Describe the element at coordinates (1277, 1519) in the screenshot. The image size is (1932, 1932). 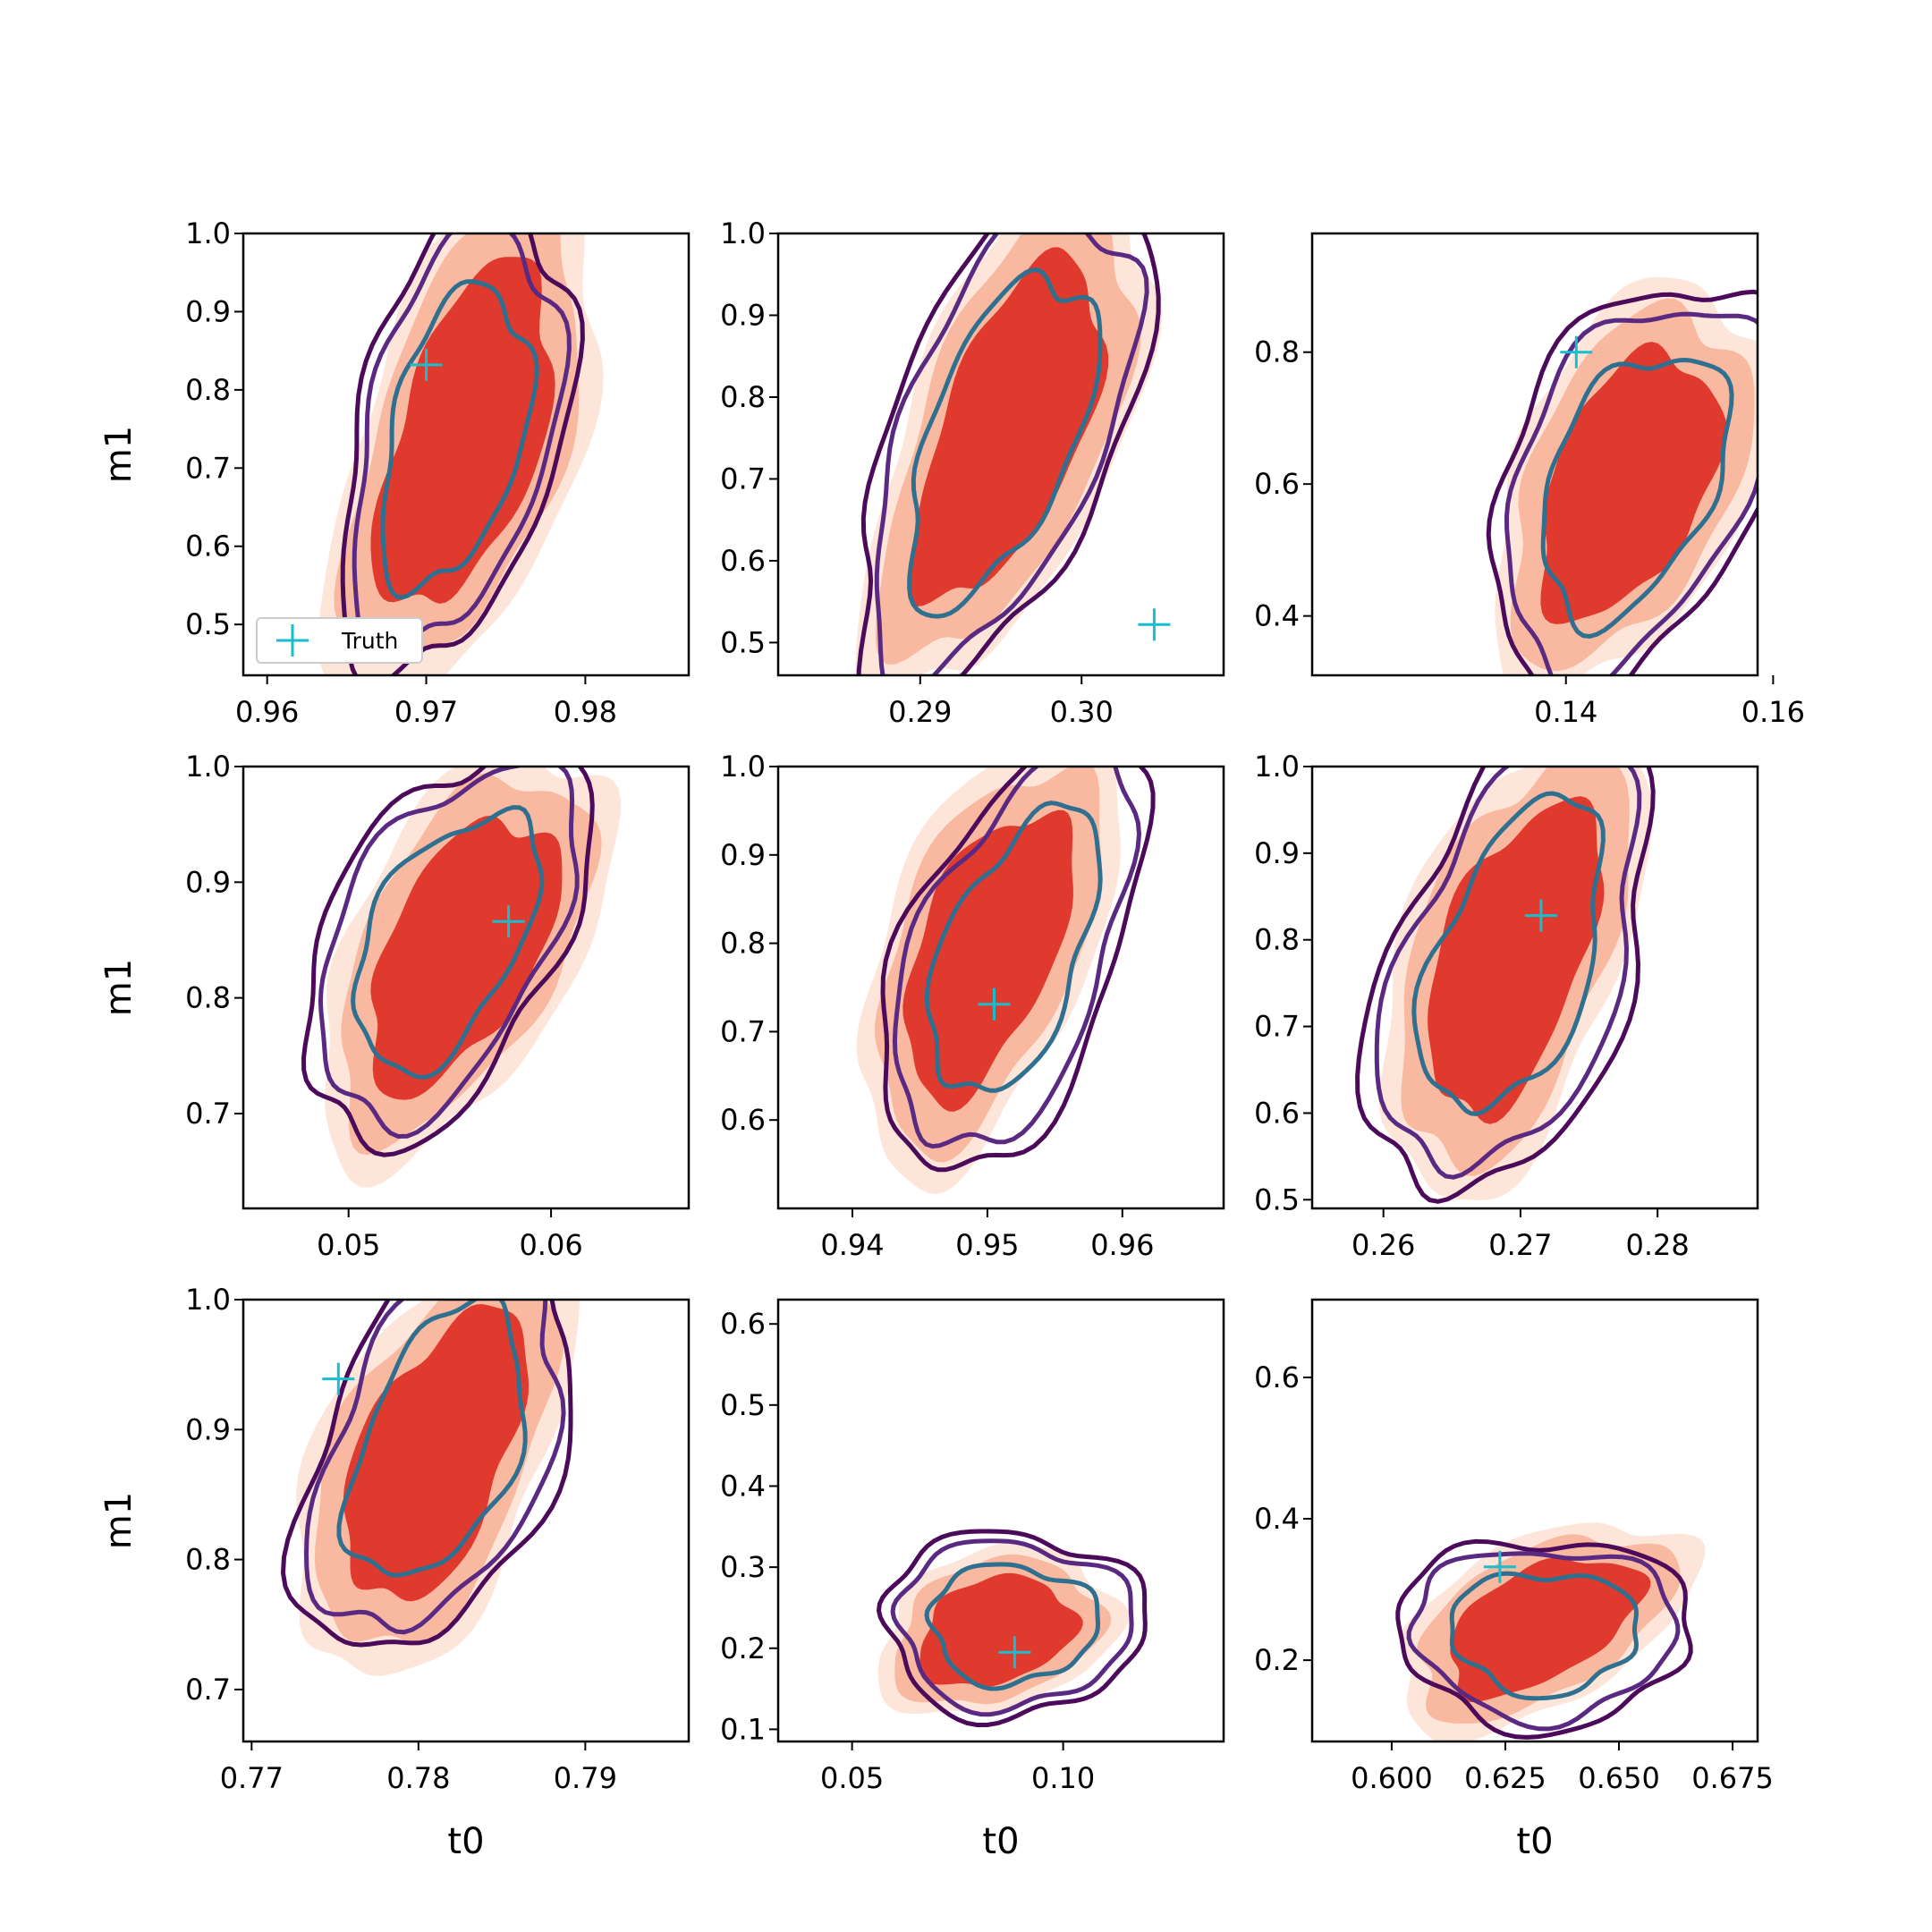
I see `y-tick-label: 0.4` at that location.